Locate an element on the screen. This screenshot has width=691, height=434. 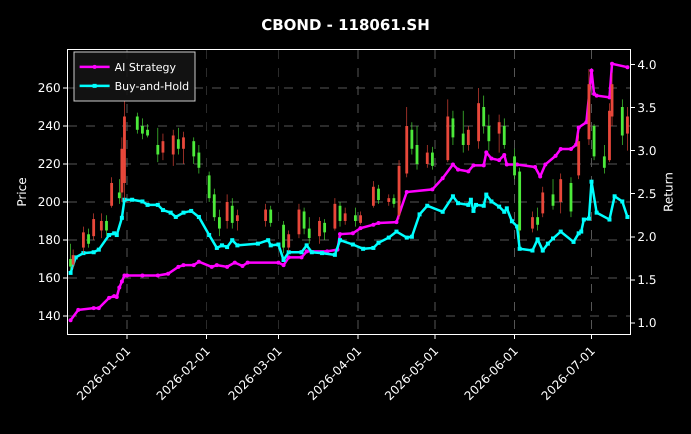
y-tick-label: 200 is located at coordinates (49, 202).